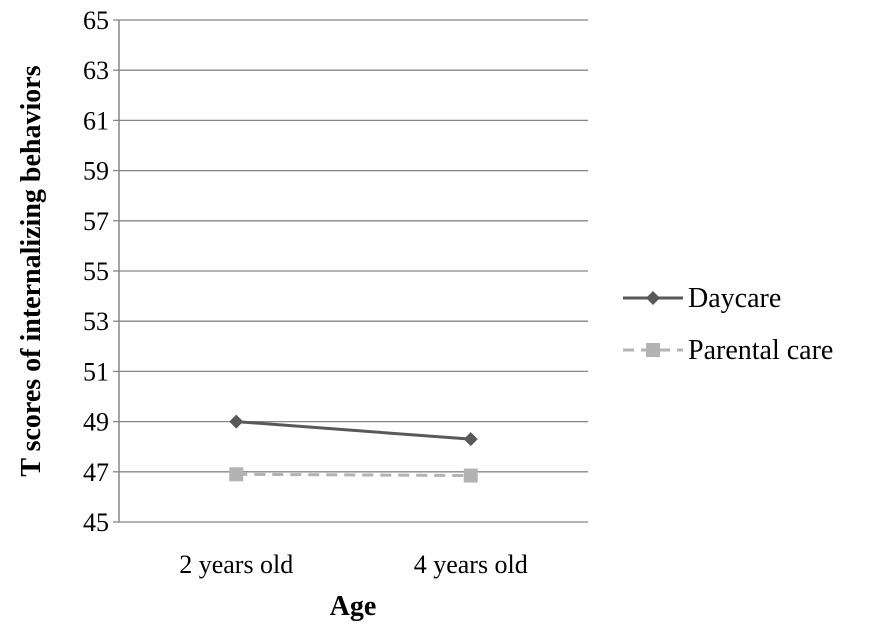 This screenshot has width=875, height=626. What do you see at coordinates (96, 371) in the screenshot?
I see `y-tick-label: 51` at bounding box center [96, 371].